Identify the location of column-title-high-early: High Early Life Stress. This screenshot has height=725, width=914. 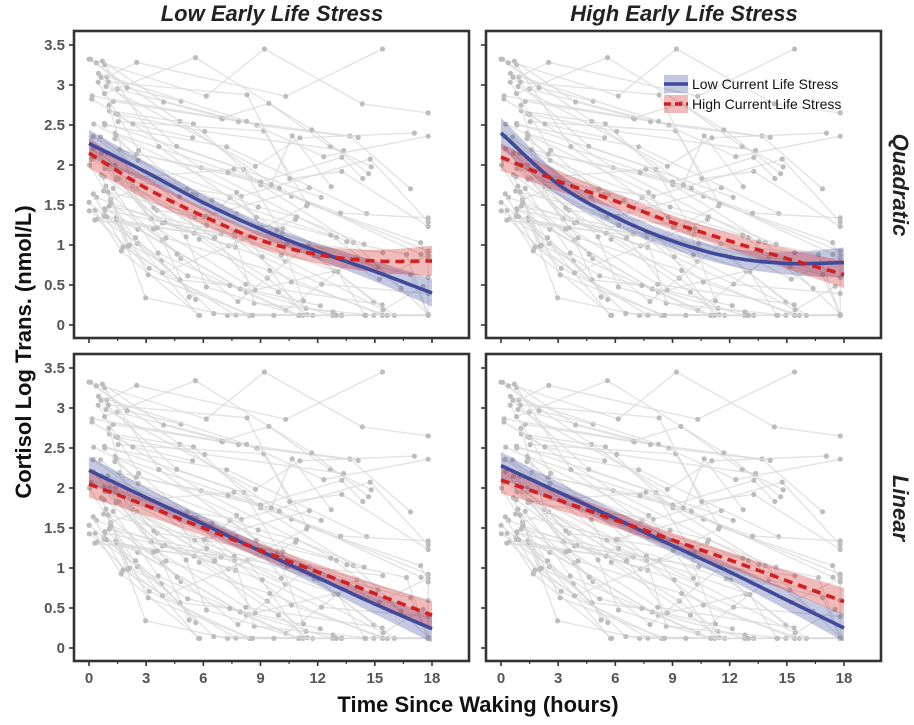
(683, 13).